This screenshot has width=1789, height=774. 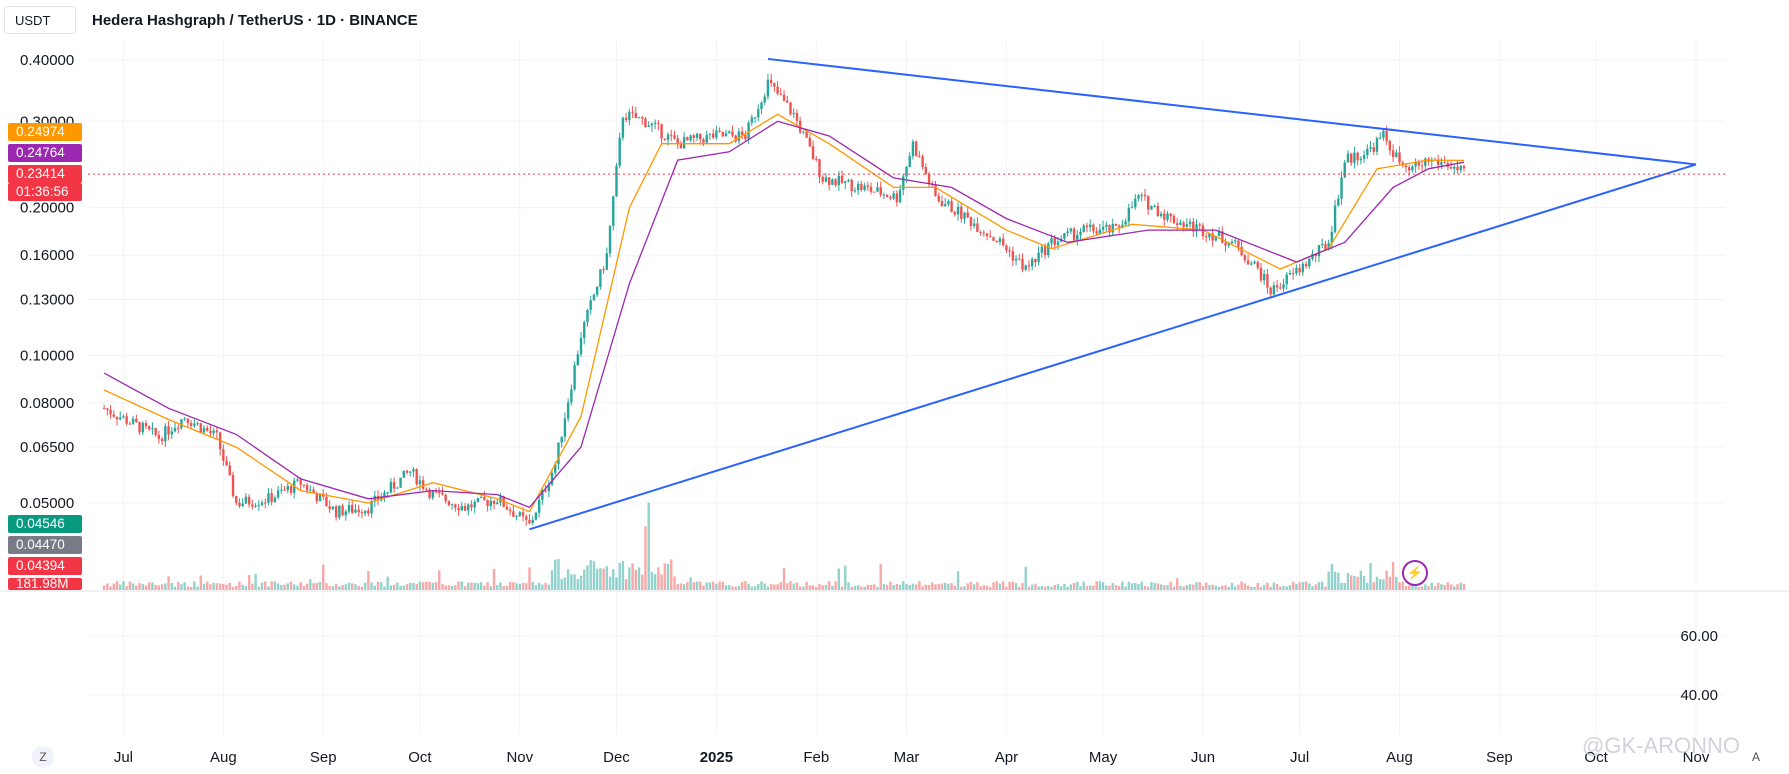 What do you see at coordinates (1299, 757) in the screenshot?
I see `x-tick-label: Jul` at bounding box center [1299, 757].